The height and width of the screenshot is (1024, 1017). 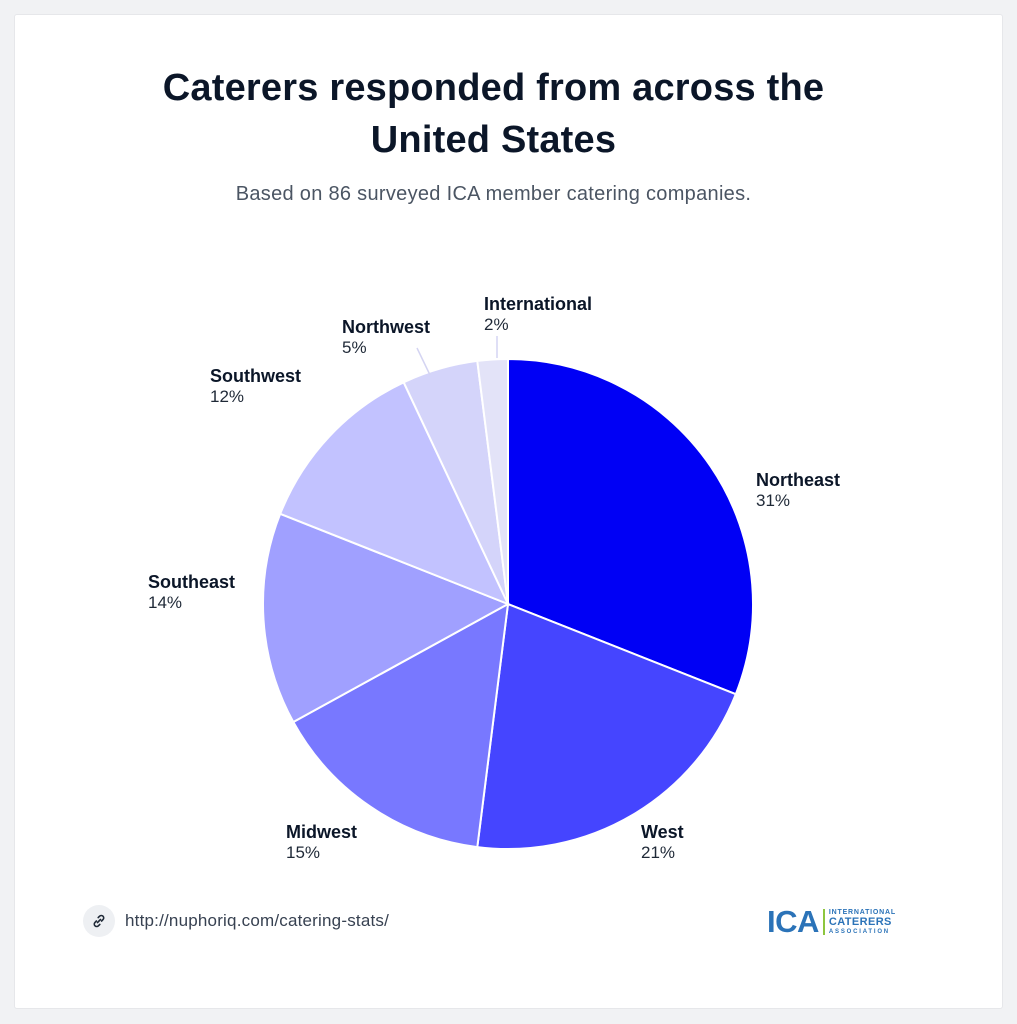 What do you see at coordinates (793, 921) in the screenshot?
I see `ica-logo-mark: ICA` at bounding box center [793, 921].